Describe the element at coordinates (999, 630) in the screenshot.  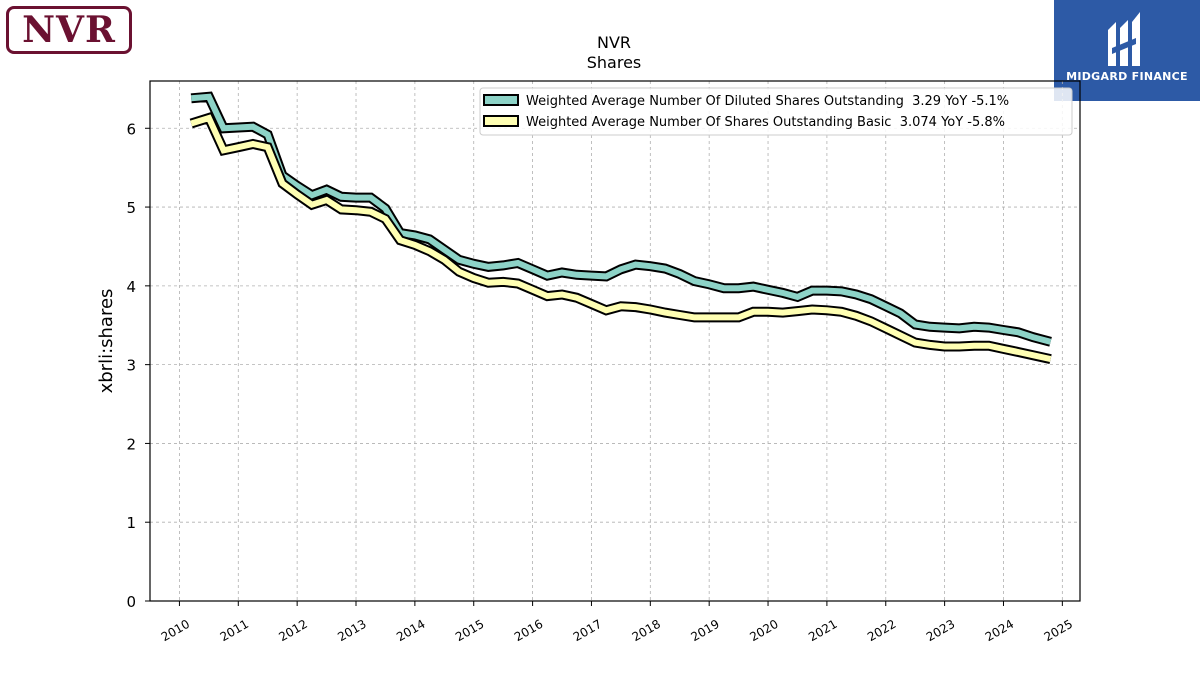
I see `x-tick-label: 2024` at that location.